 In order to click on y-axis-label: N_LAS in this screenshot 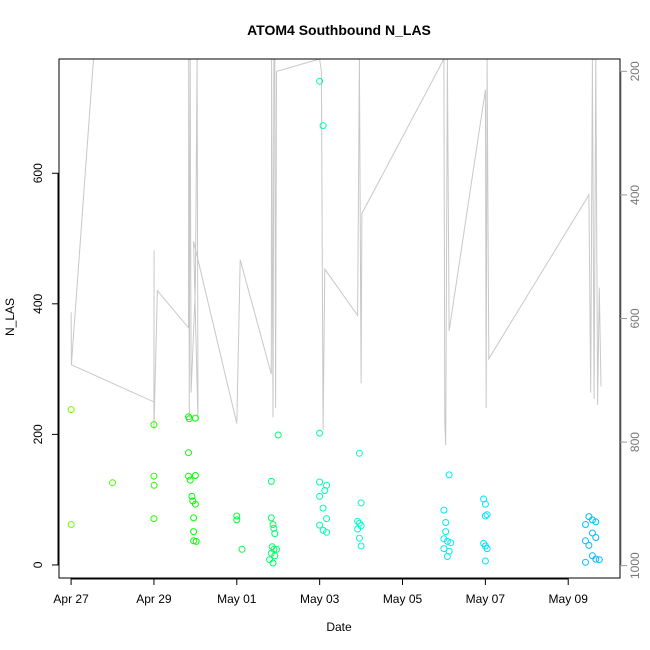, I will do `click(10, 317)`.